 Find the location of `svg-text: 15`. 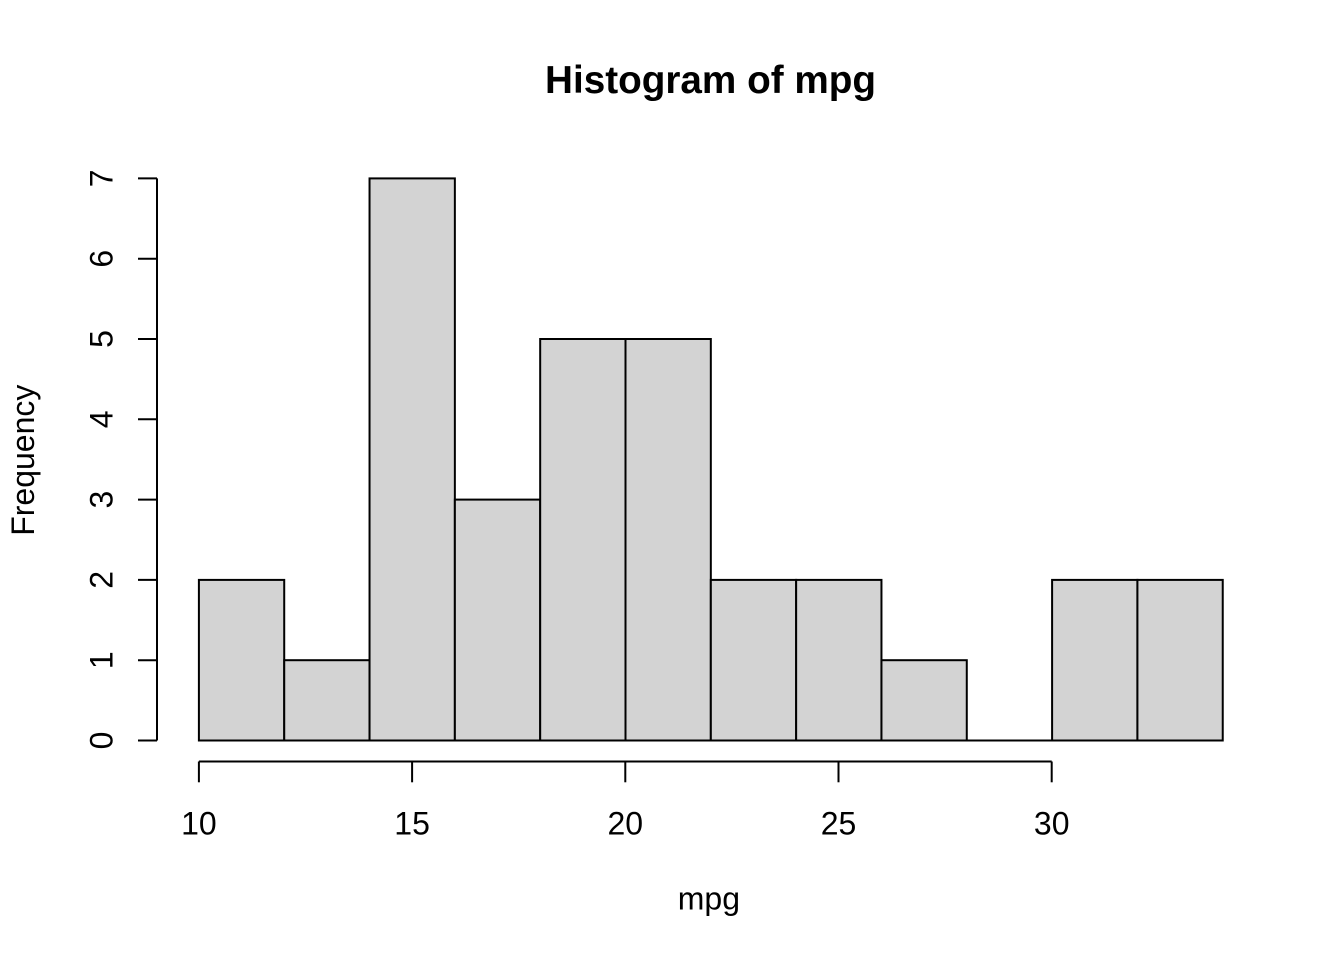

svg-text: 15 is located at coordinates (412, 823).